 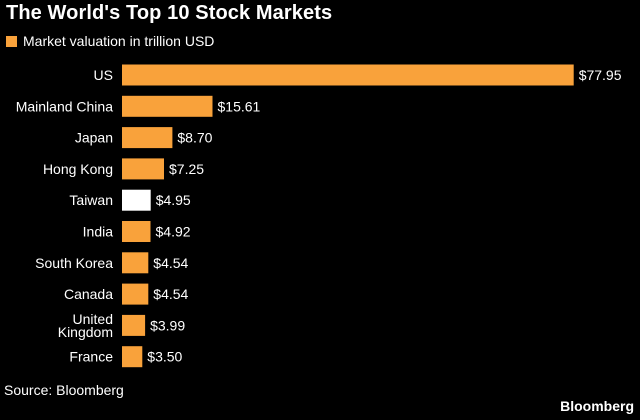 I want to click on category-label: Japan, so click(x=94, y=138).